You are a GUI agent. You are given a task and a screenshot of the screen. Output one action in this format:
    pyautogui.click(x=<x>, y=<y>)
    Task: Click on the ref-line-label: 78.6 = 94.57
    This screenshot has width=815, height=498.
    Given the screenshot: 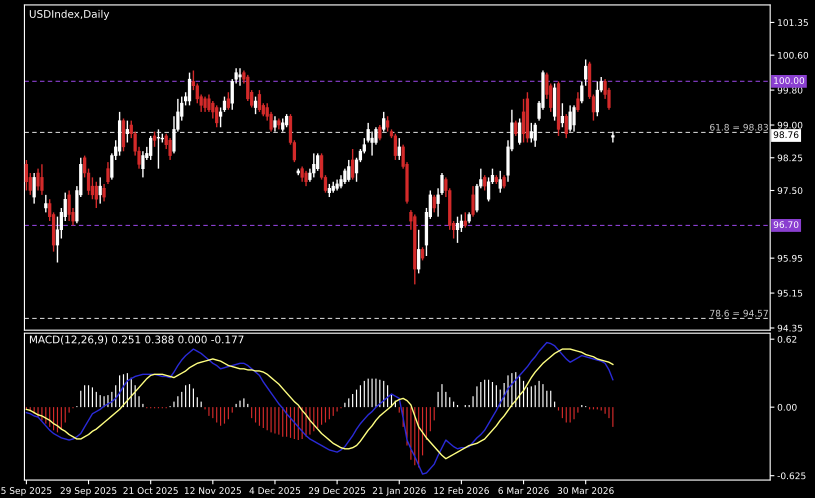 What is the action you would take?
    pyautogui.click(x=739, y=313)
    